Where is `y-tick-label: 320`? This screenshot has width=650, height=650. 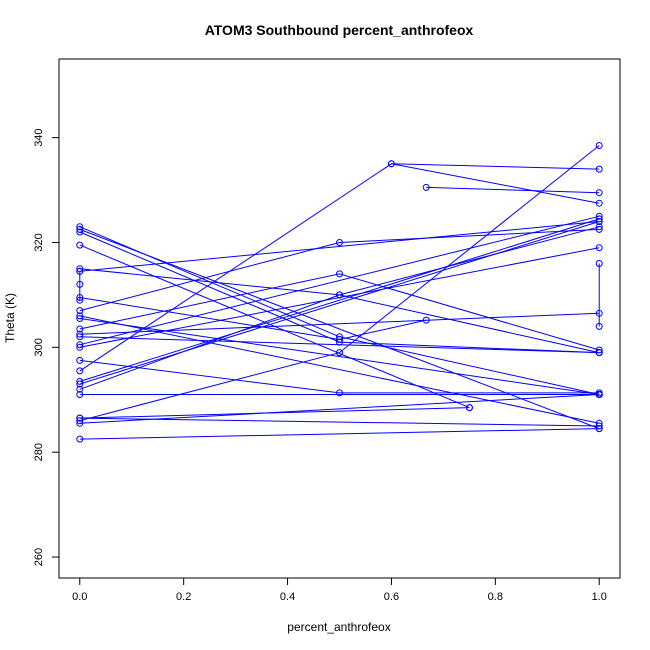 y-tick-label: 320 is located at coordinates (39, 242).